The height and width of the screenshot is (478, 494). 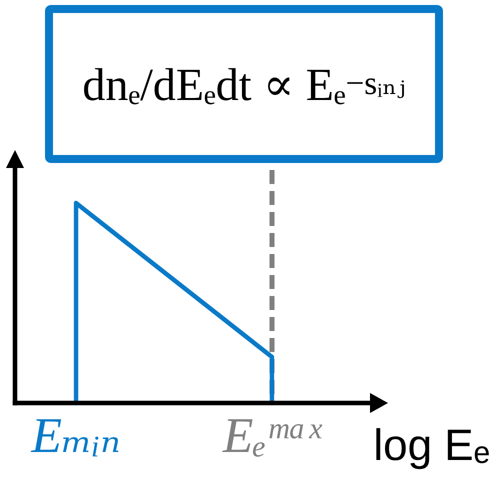 What do you see at coordinates (273, 435) in the screenshot?
I see `x-tick-label: Eₑᵐᵃˣ` at bounding box center [273, 435].